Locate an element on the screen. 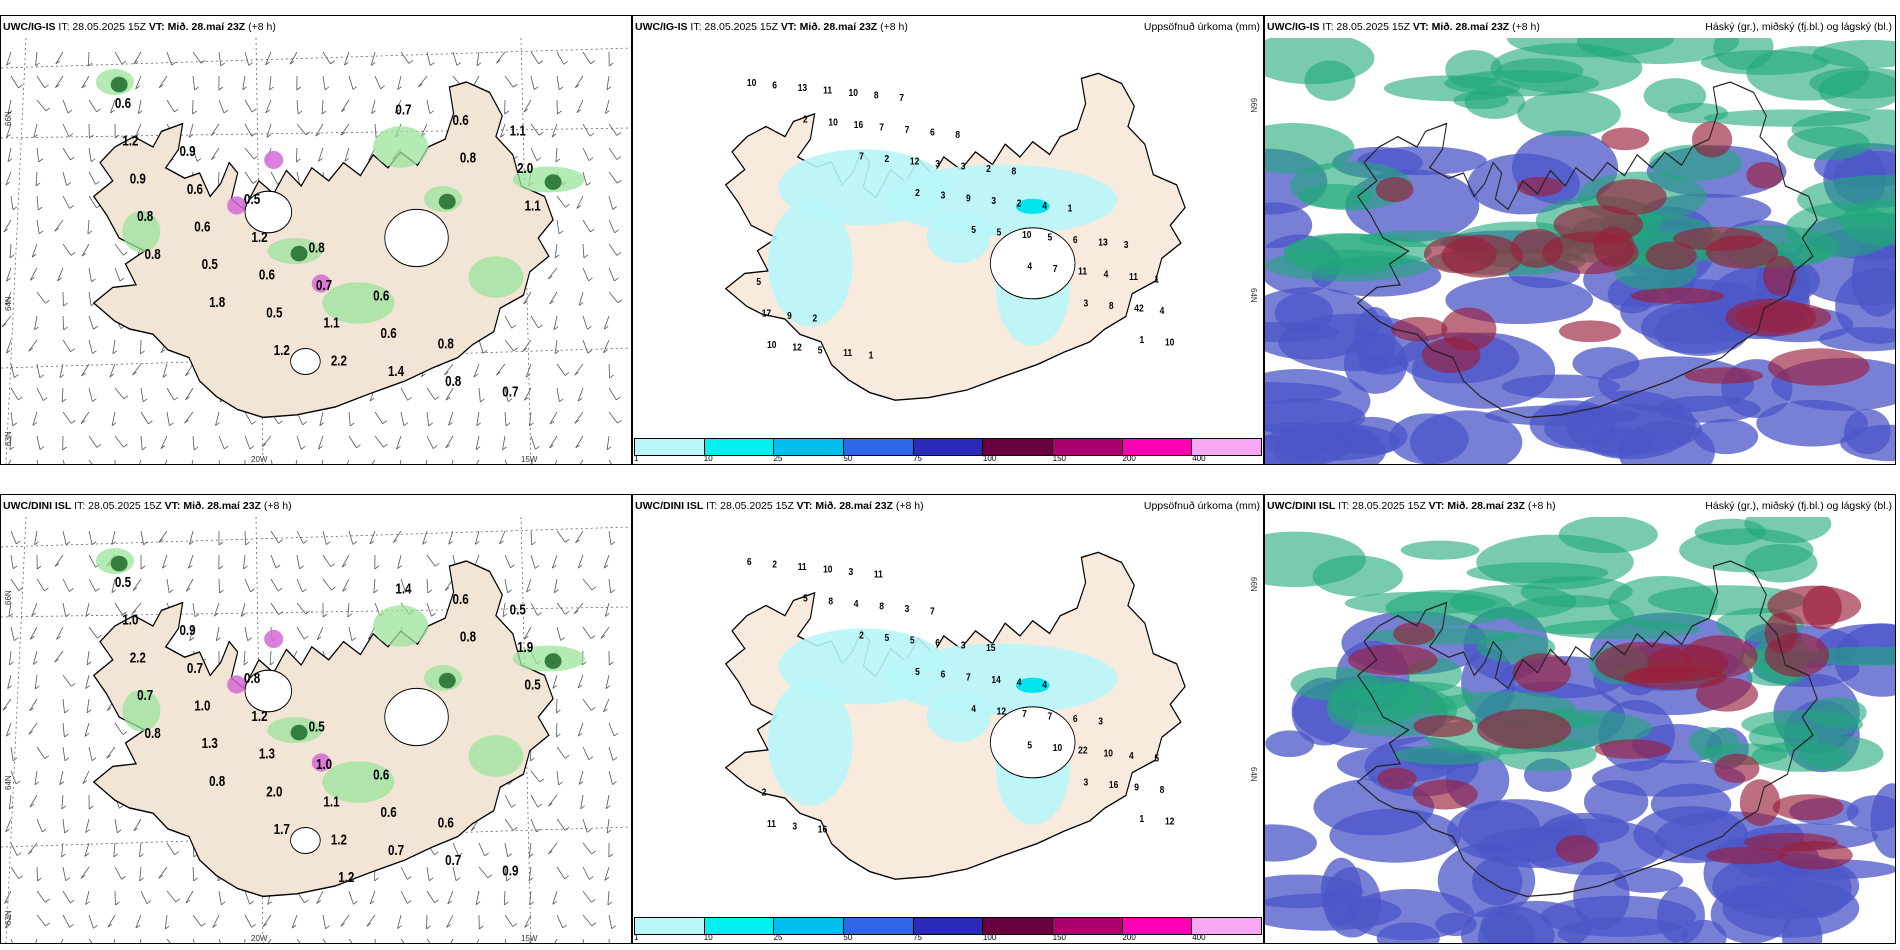  legend-tick: 200 is located at coordinates (1129, 937).